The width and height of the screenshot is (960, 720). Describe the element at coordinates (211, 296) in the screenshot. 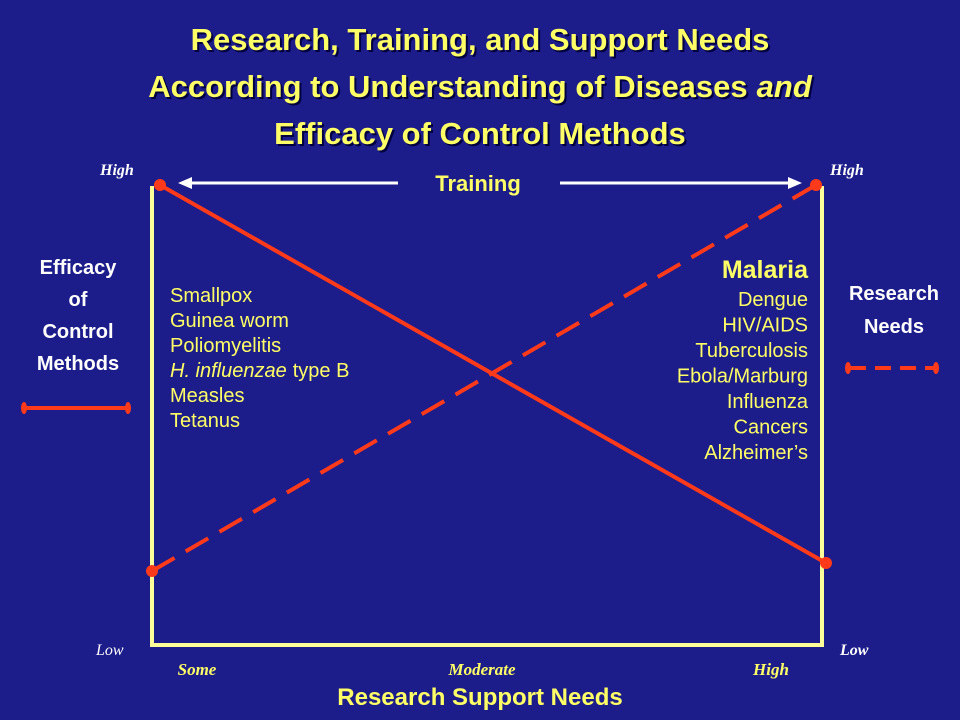

I see `disease: Smallpox` at that location.